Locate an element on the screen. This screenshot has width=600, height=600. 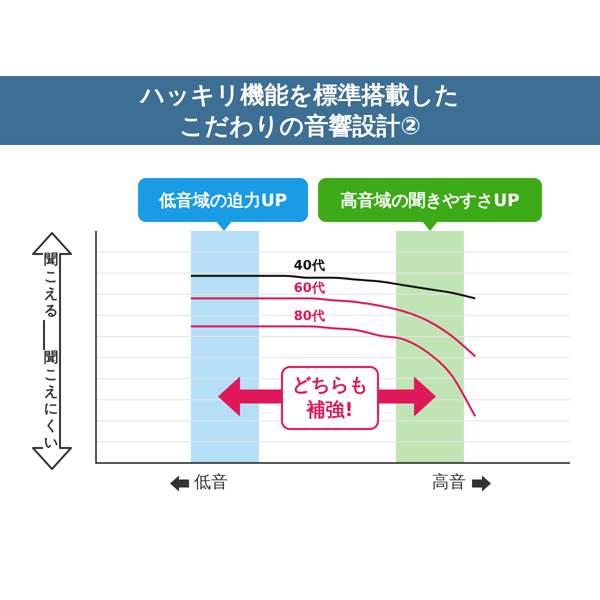
text: 高音域の聞きやすさUP is located at coordinates (430, 200).